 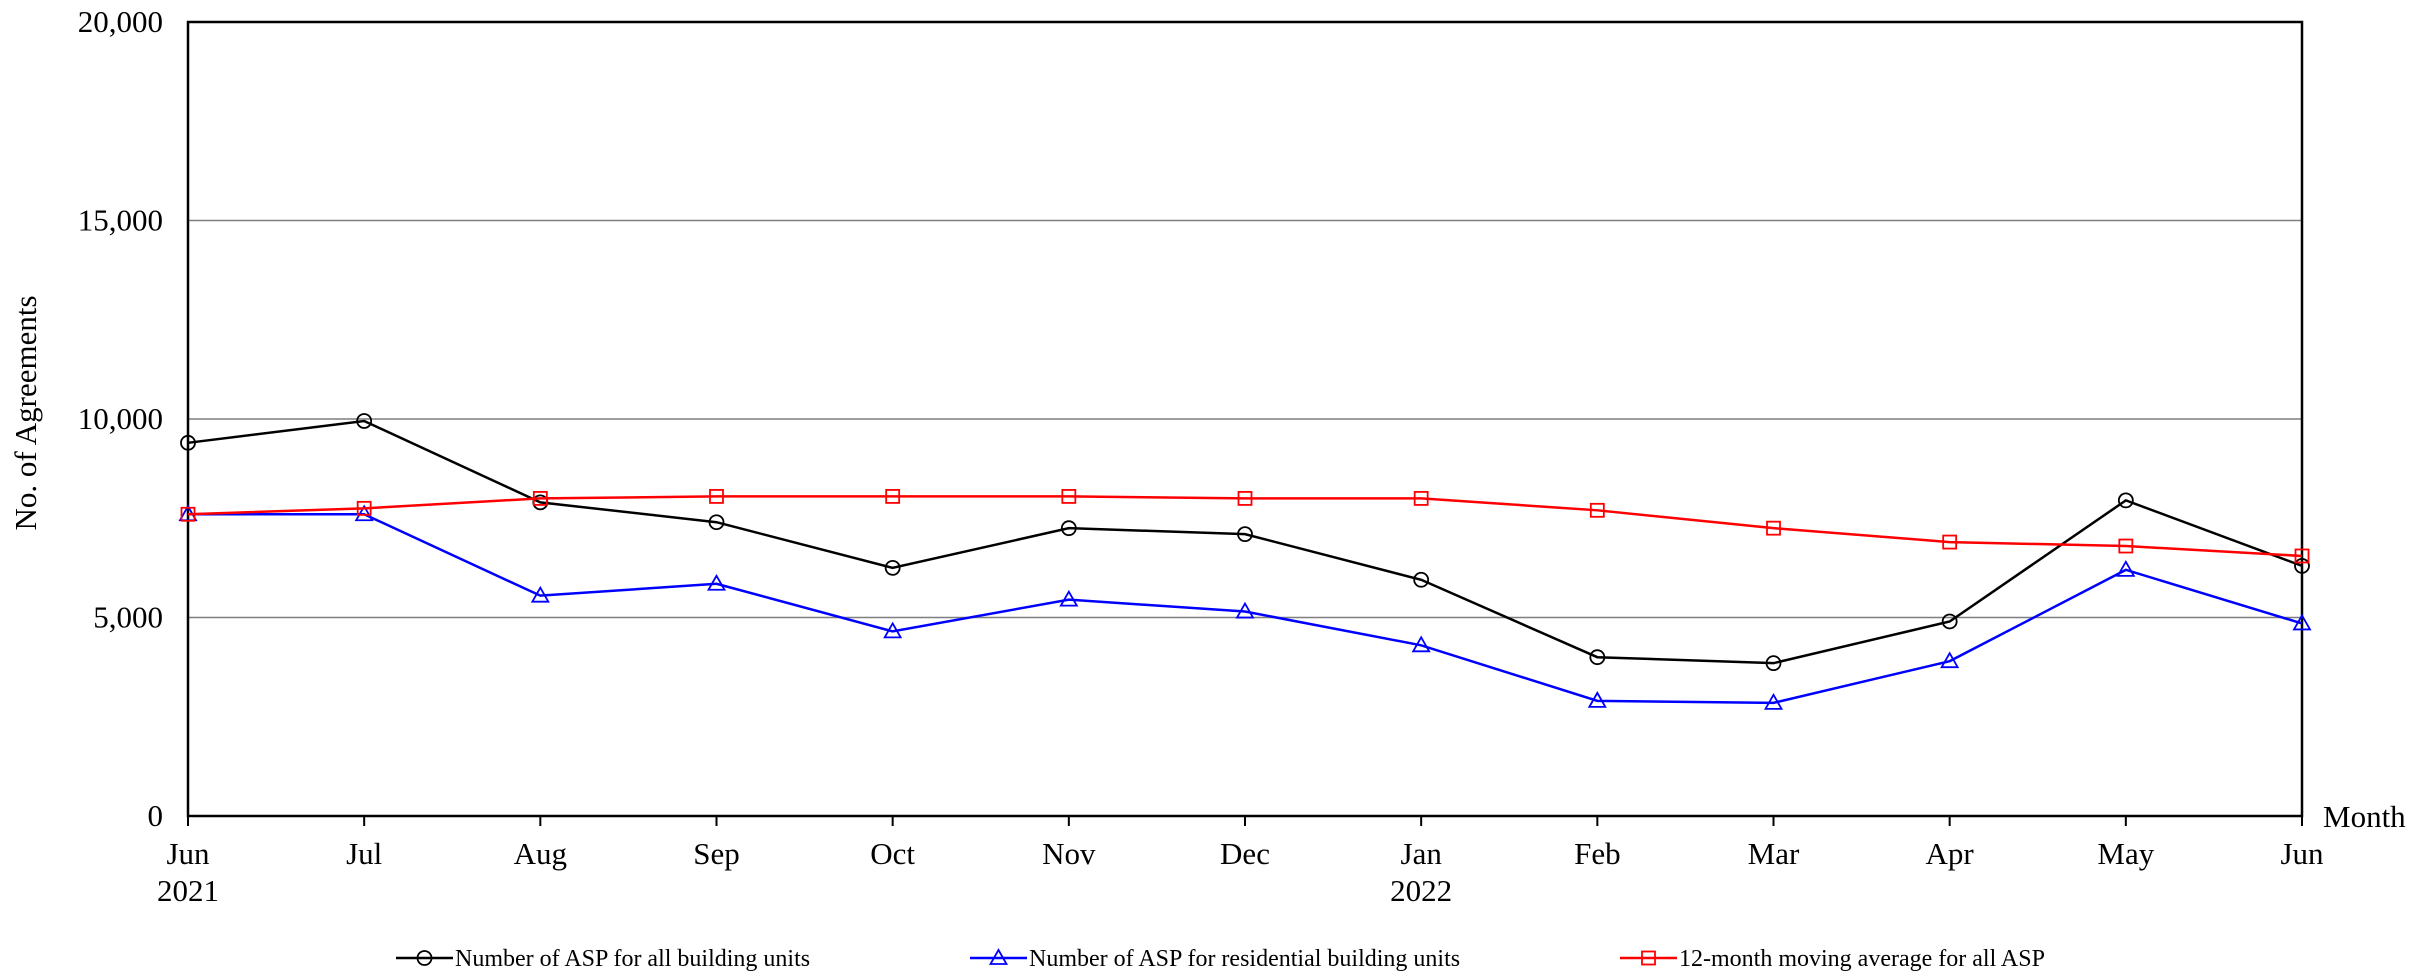 What do you see at coordinates (1069, 853) in the screenshot?
I see `x-tick-label: Nov` at bounding box center [1069, 853].